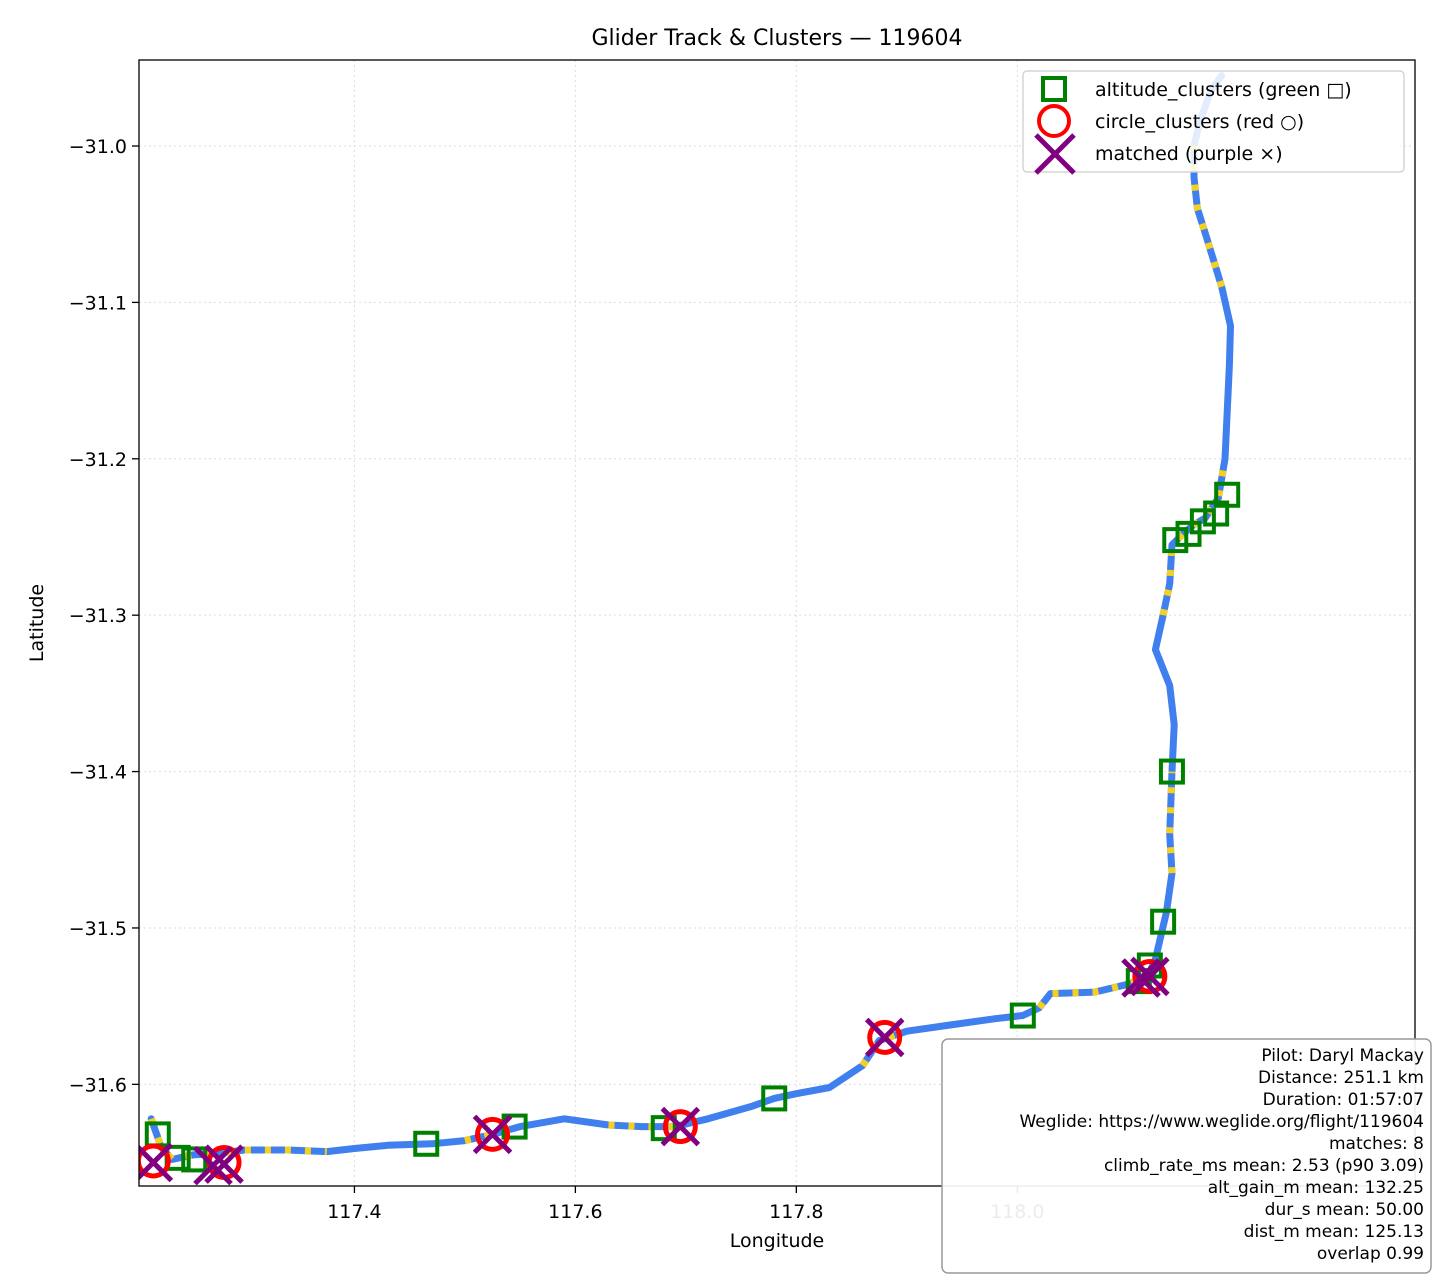 The height and width of the screenshot is (1280, 1440). Describe the element at coordinates (98, 460) in the screenshot. I see `y-tick-label: −31.2` at that location.